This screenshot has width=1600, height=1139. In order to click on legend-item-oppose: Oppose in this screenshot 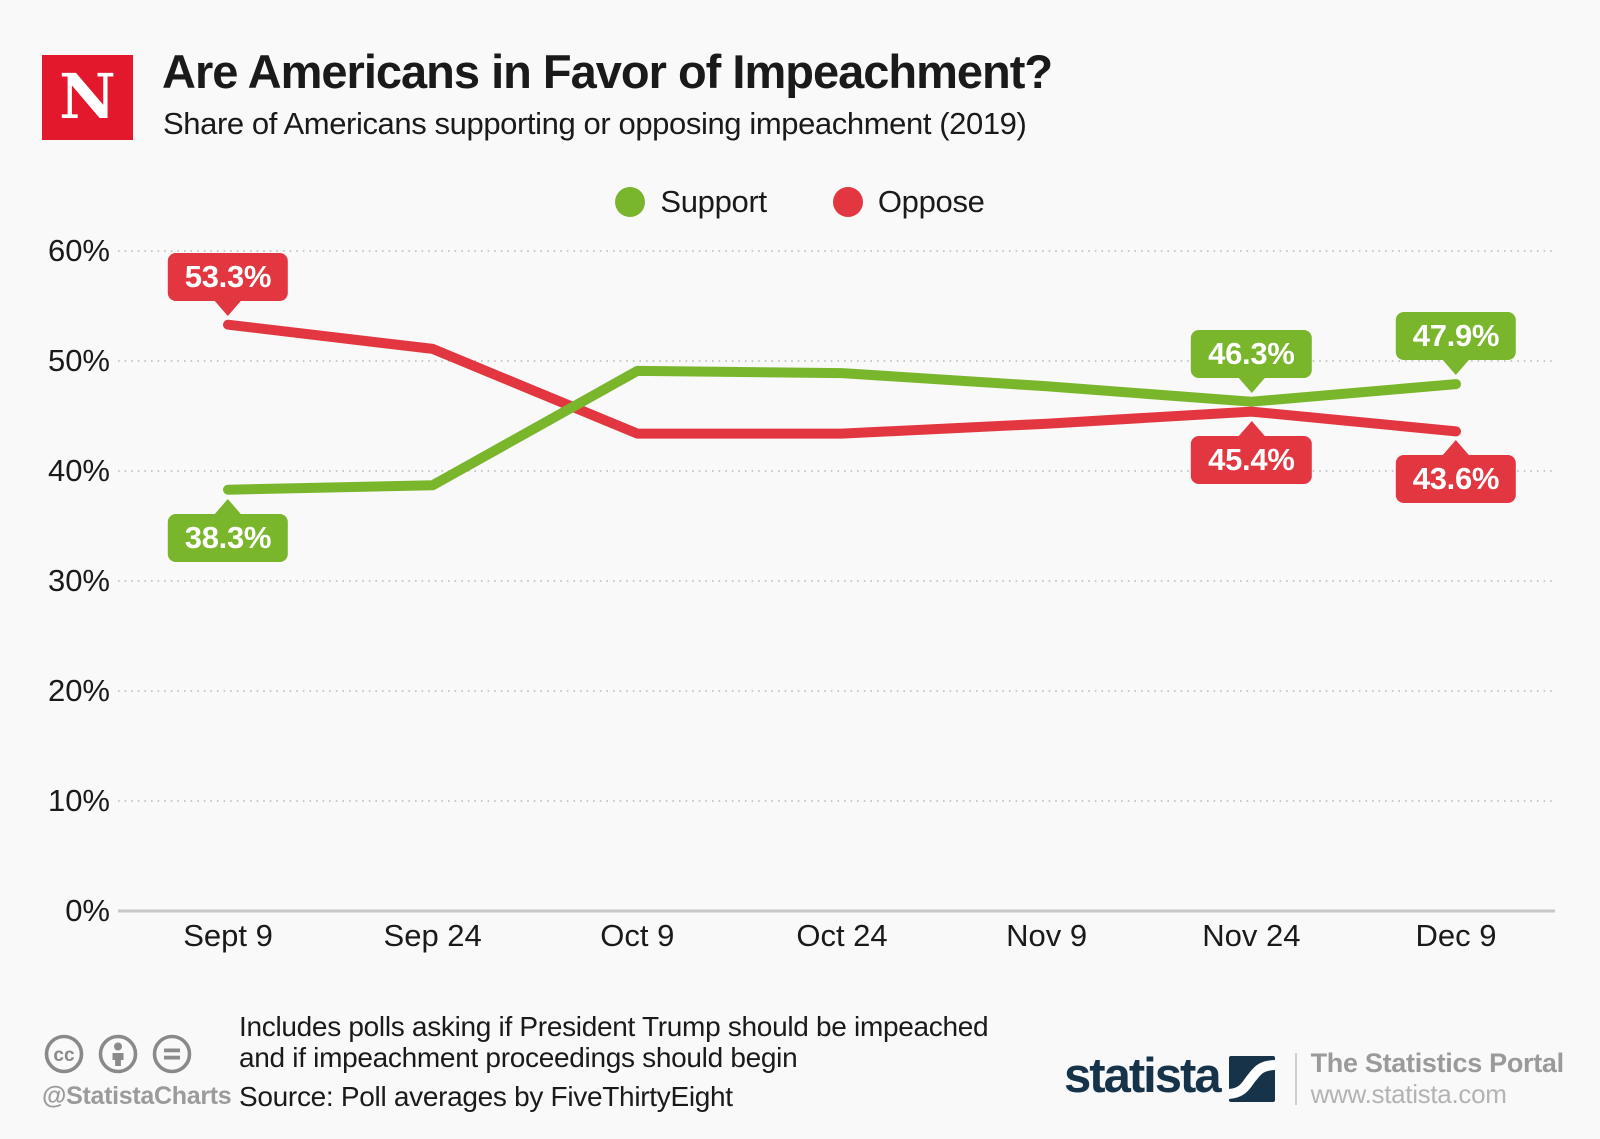, I will do `click(908, 202)`.